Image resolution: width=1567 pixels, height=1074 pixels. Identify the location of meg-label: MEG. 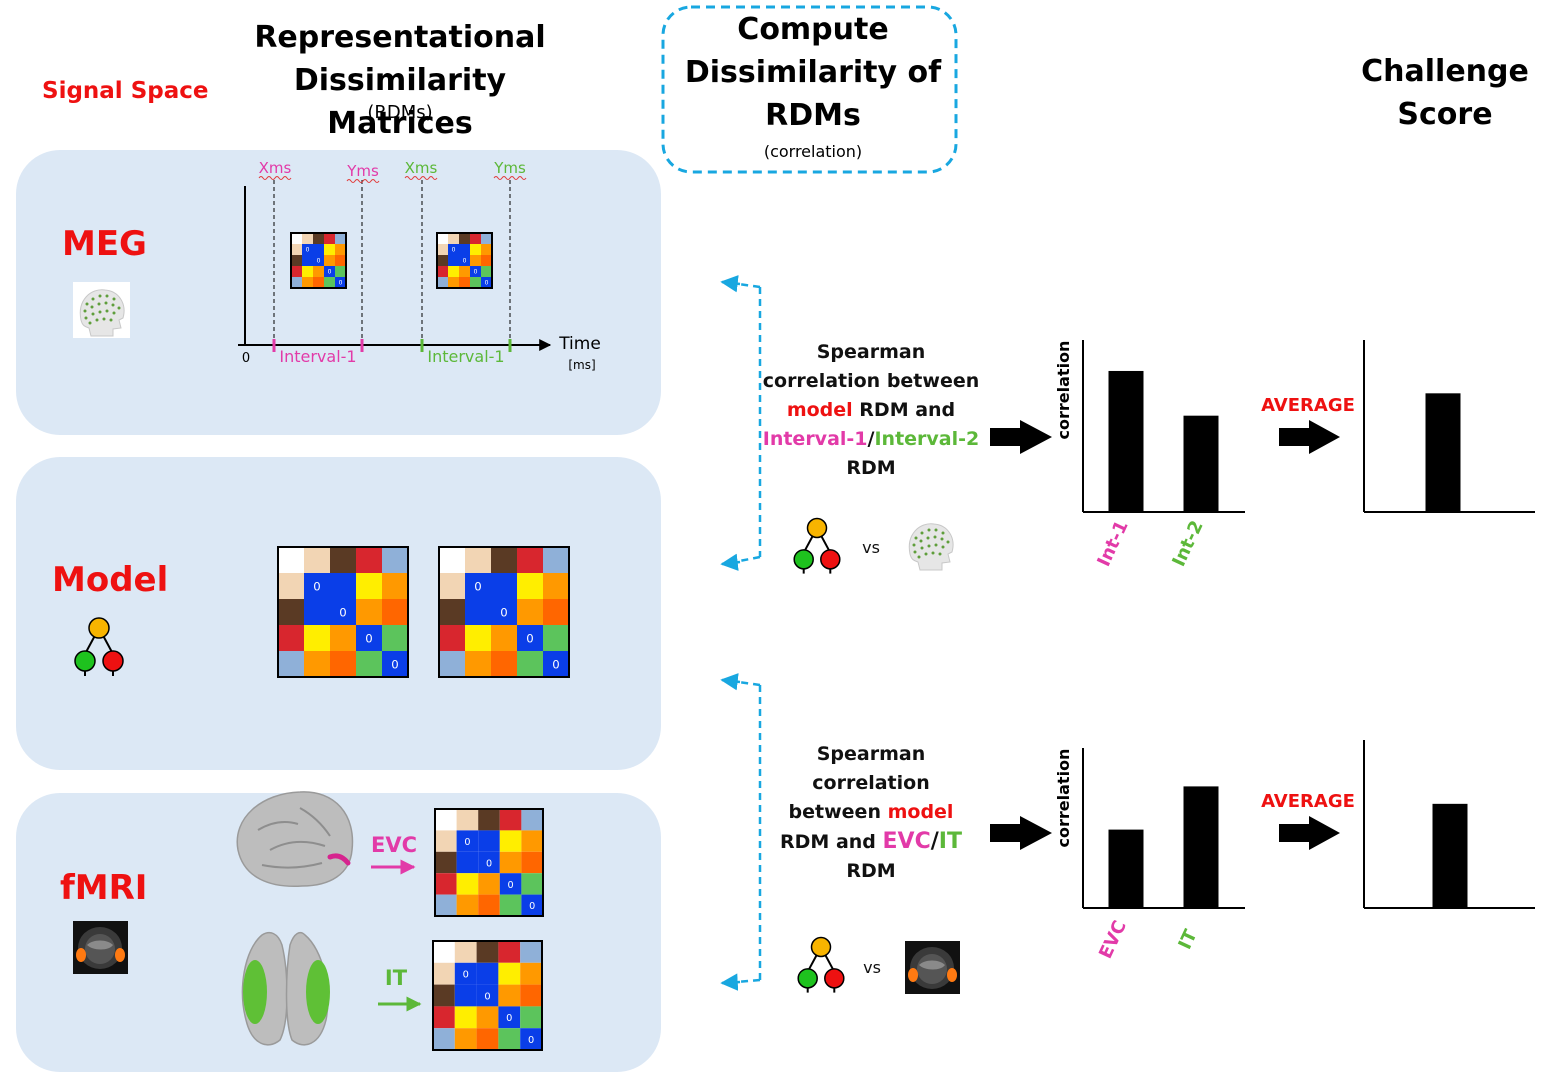
(104, 244).